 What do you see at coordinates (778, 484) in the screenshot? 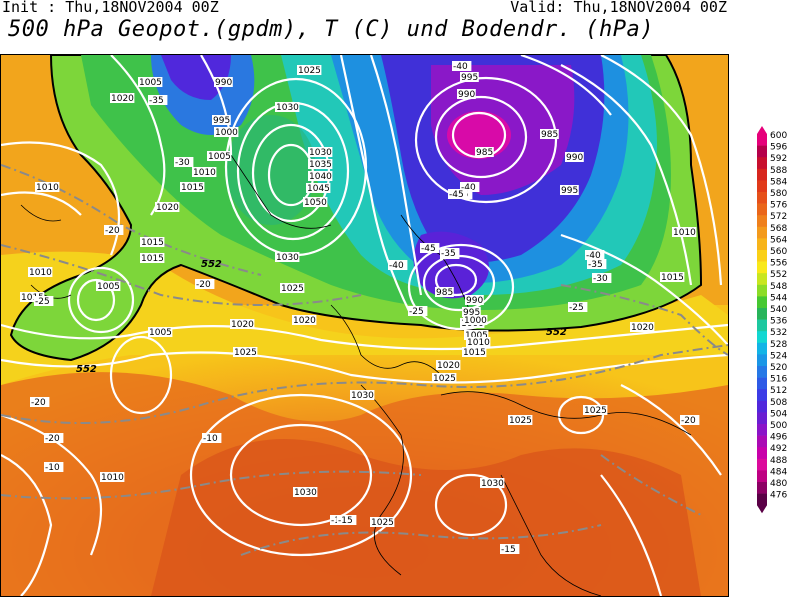
I see `colorbar-label: 480` at bounding box center [778, 484].